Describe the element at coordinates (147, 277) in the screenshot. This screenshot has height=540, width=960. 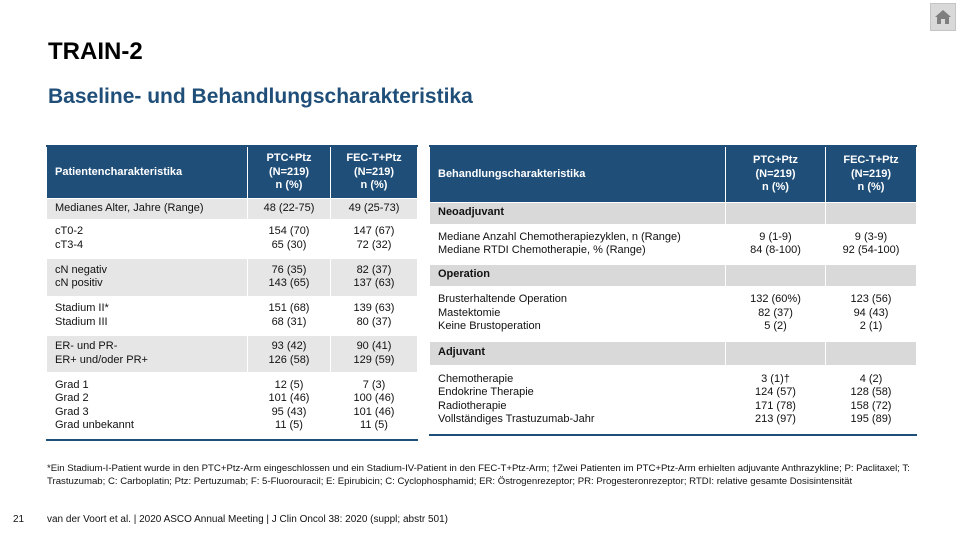
I see `row-label: cN negativ cN positiv` at that location.